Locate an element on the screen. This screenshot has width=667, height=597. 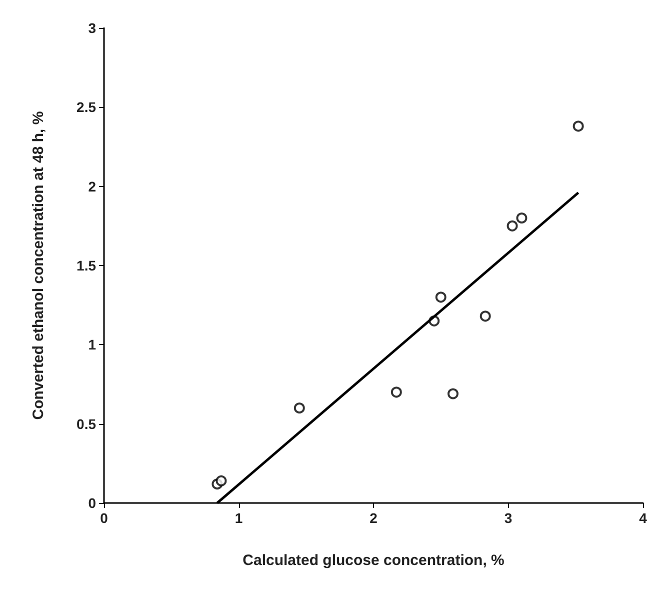
y-tick-label: 0 is located at coordinates (92, 503).